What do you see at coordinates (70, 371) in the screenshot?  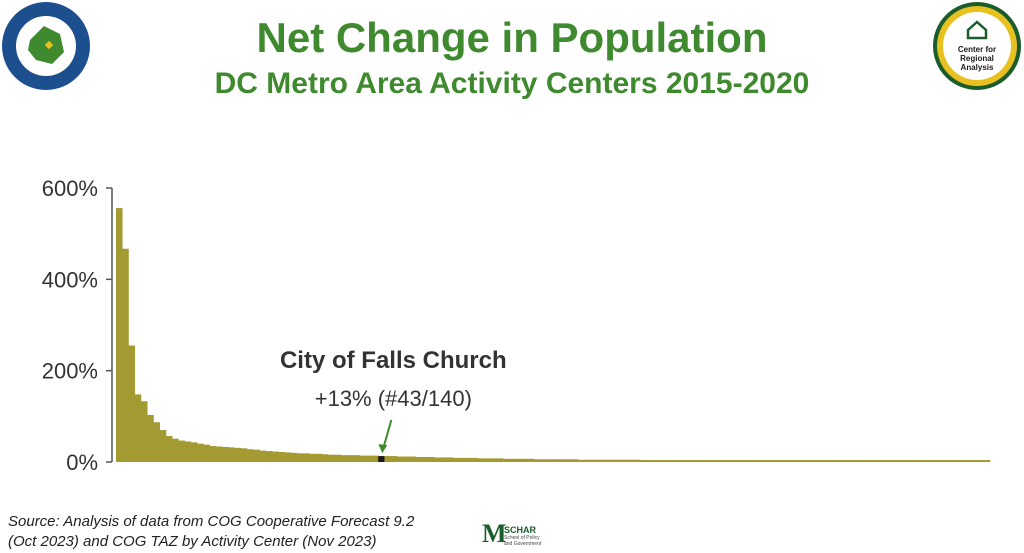 I see `y-tick-label: 200%` at bounding box center [70, 371].